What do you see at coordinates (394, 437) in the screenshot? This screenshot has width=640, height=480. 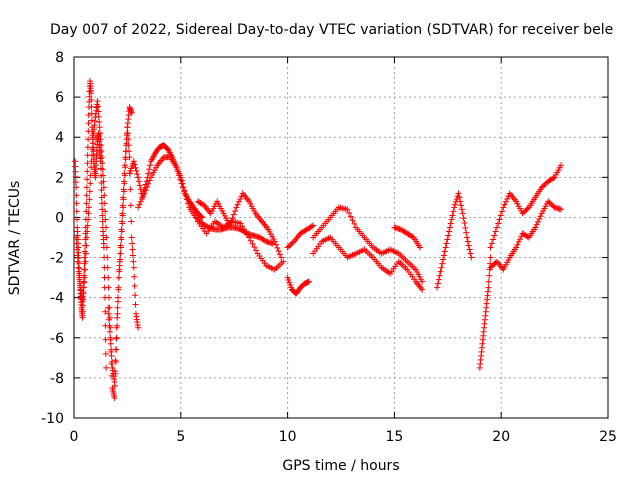 I see `x-tick-label: 15` at bounding box center [394, 437].